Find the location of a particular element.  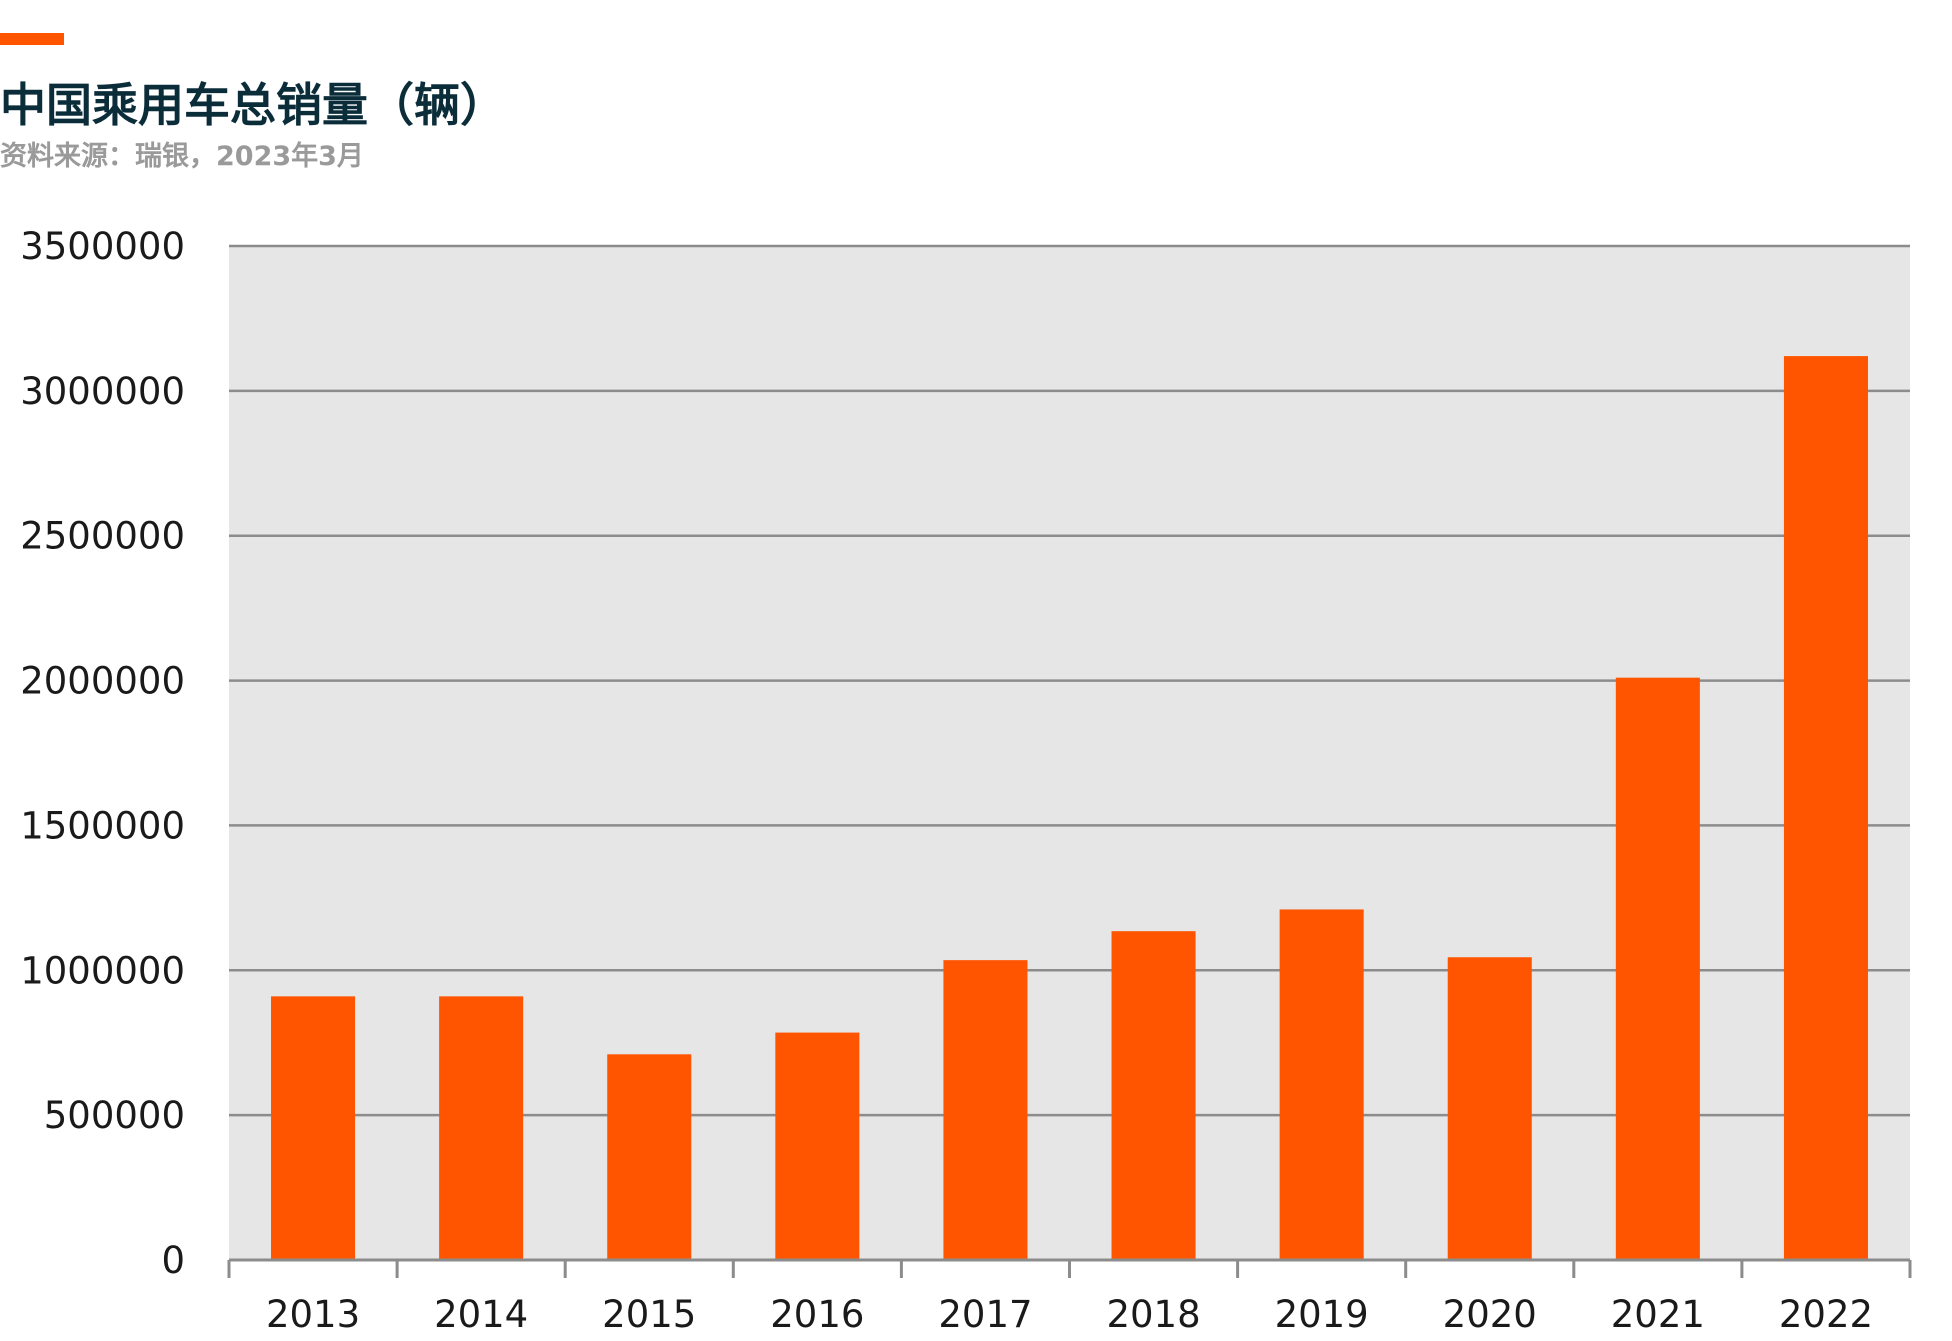

y-tick-label: 2500000 is located at coordinates (102, 536).